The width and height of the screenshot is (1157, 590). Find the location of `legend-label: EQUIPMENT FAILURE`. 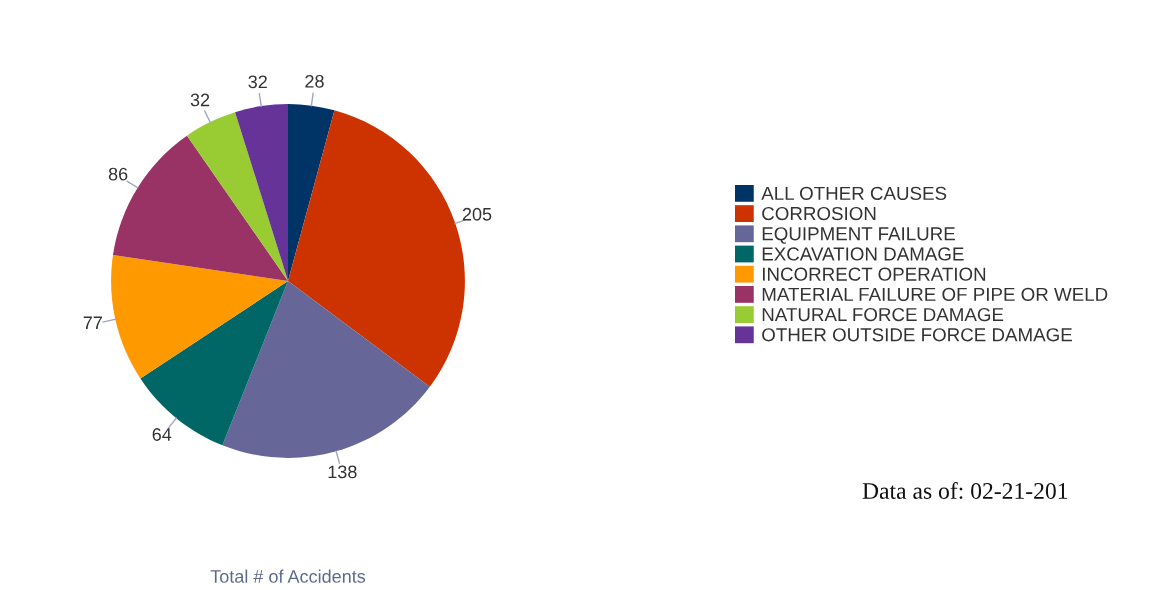

legend-label: EQUIPMENT FAILURE is located at coordinates (858, 235).